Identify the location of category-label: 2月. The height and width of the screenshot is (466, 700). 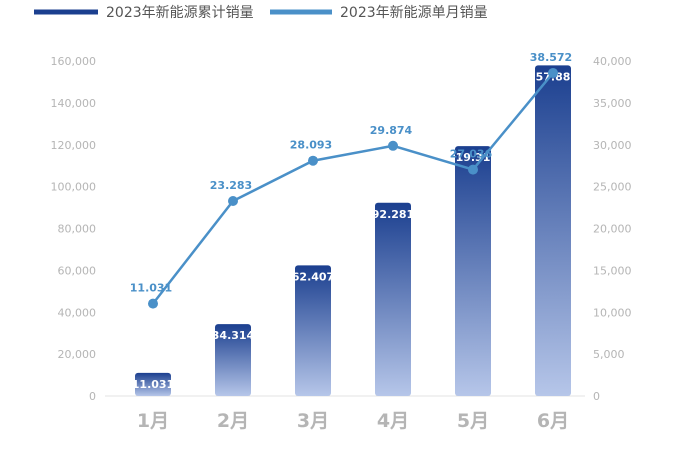
(233, 421).